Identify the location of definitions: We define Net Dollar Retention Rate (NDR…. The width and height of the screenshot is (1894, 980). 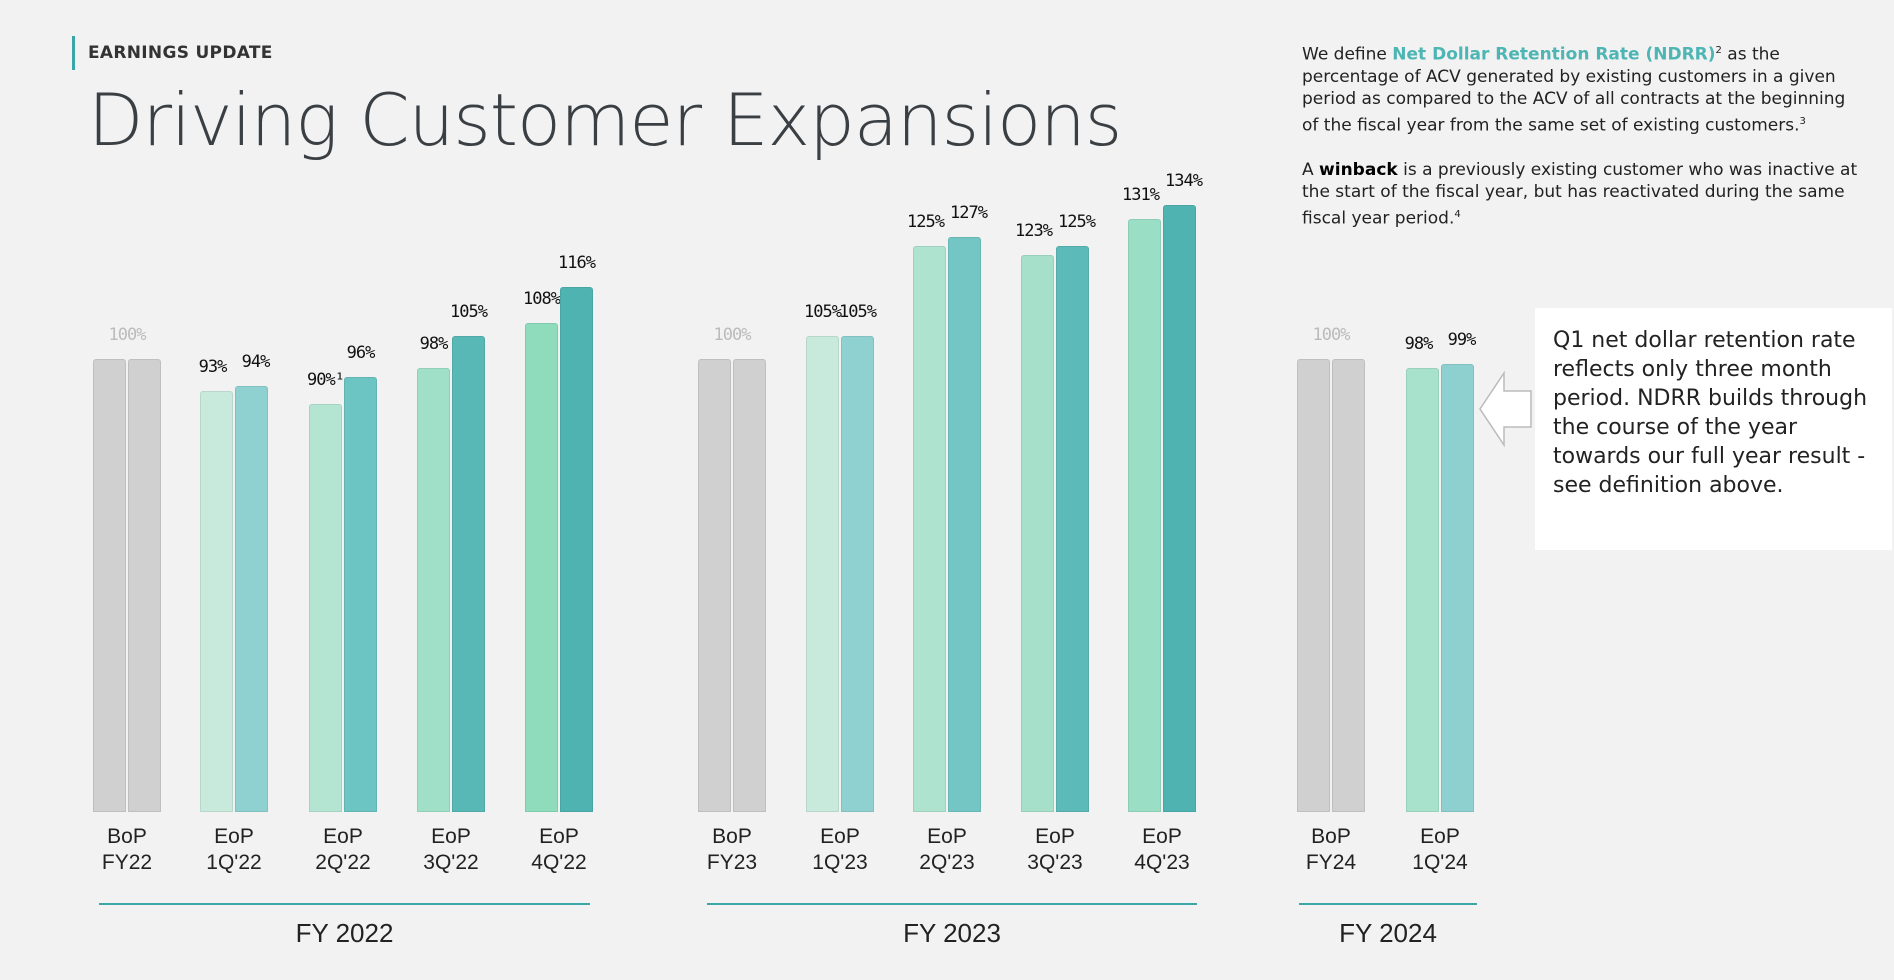
(1582, 146).